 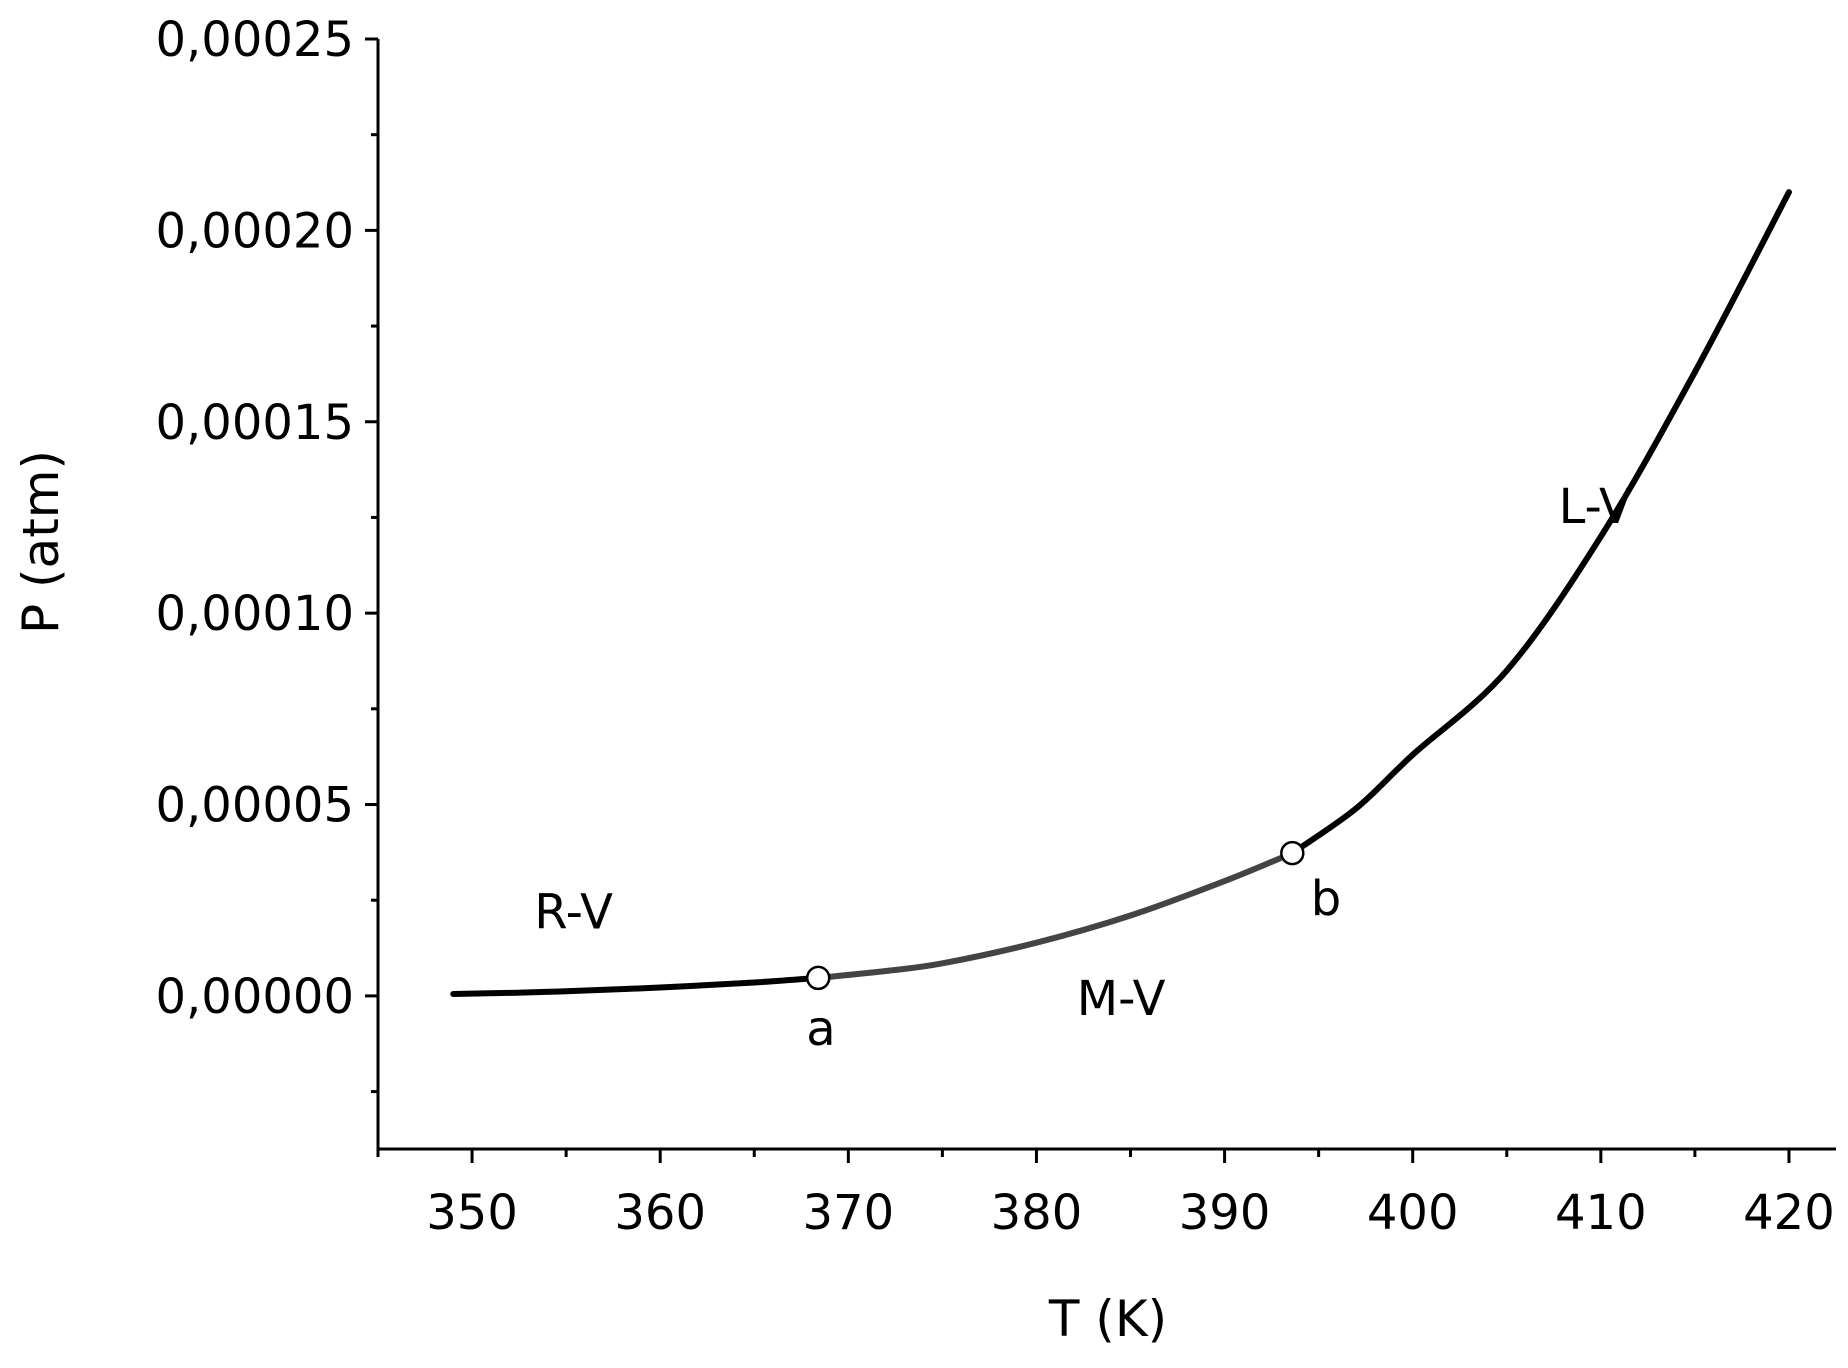 I want to click on y-tick-label: 0,00015, so click(x=255, y=423).